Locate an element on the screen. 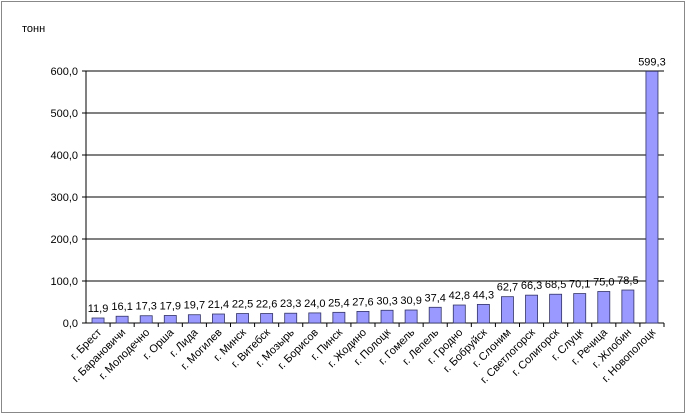  value-label: 30,9 is located at coordinates (410, 301).